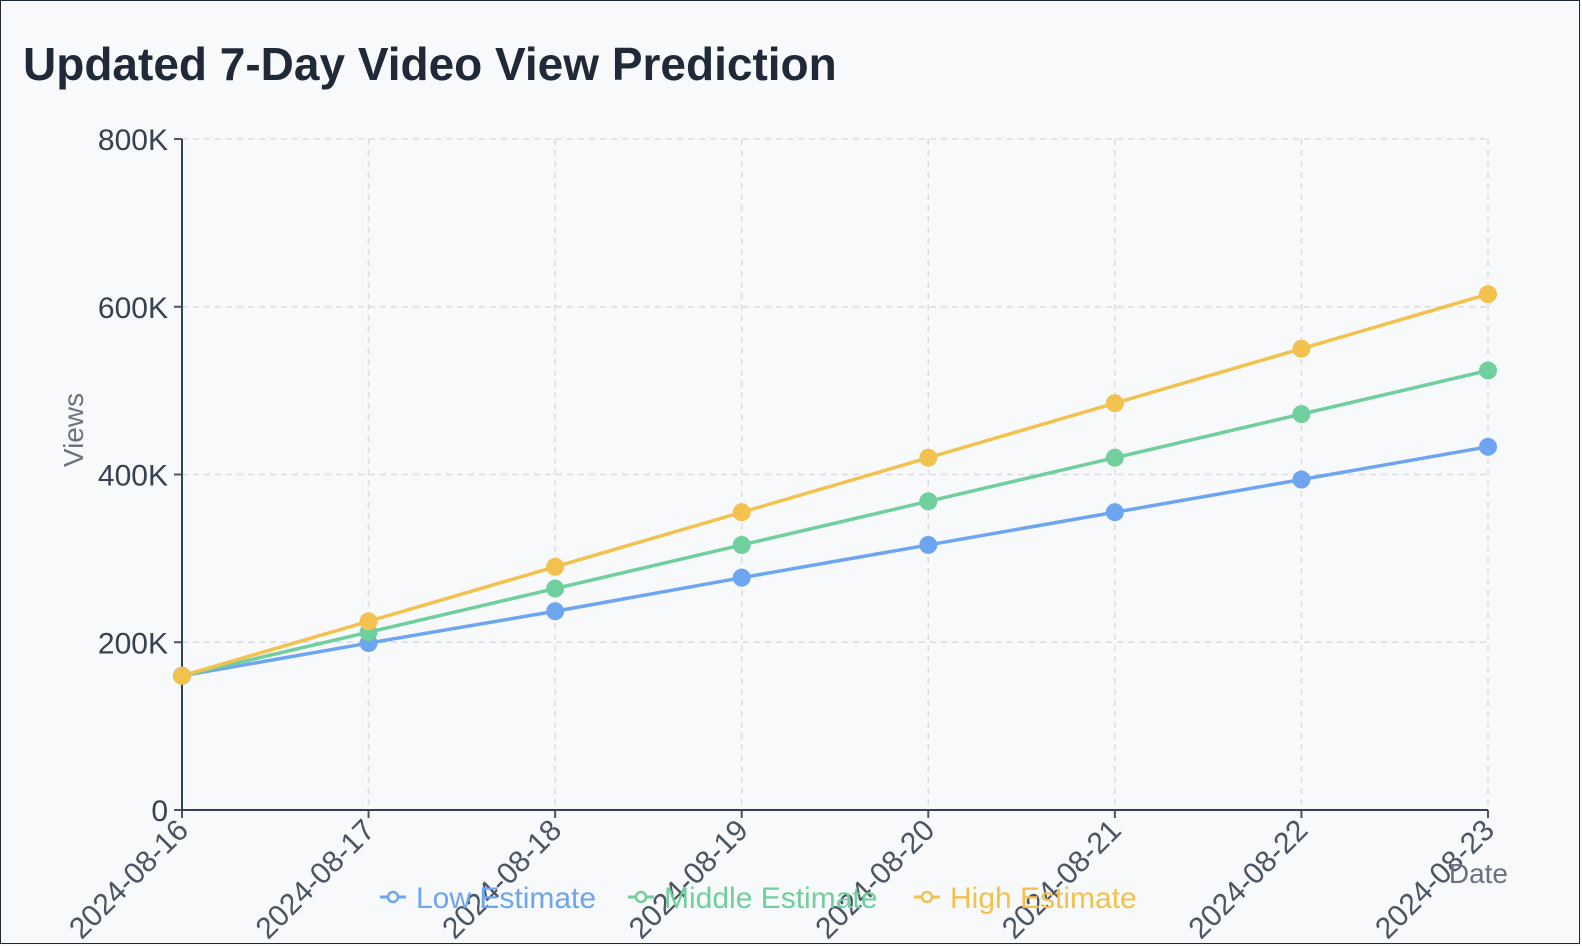 This screenshot has width=1582, height=946. Describe the element at coordinates (73, 430) in the screenshot. I see `y-axis-title: Views` at that location.